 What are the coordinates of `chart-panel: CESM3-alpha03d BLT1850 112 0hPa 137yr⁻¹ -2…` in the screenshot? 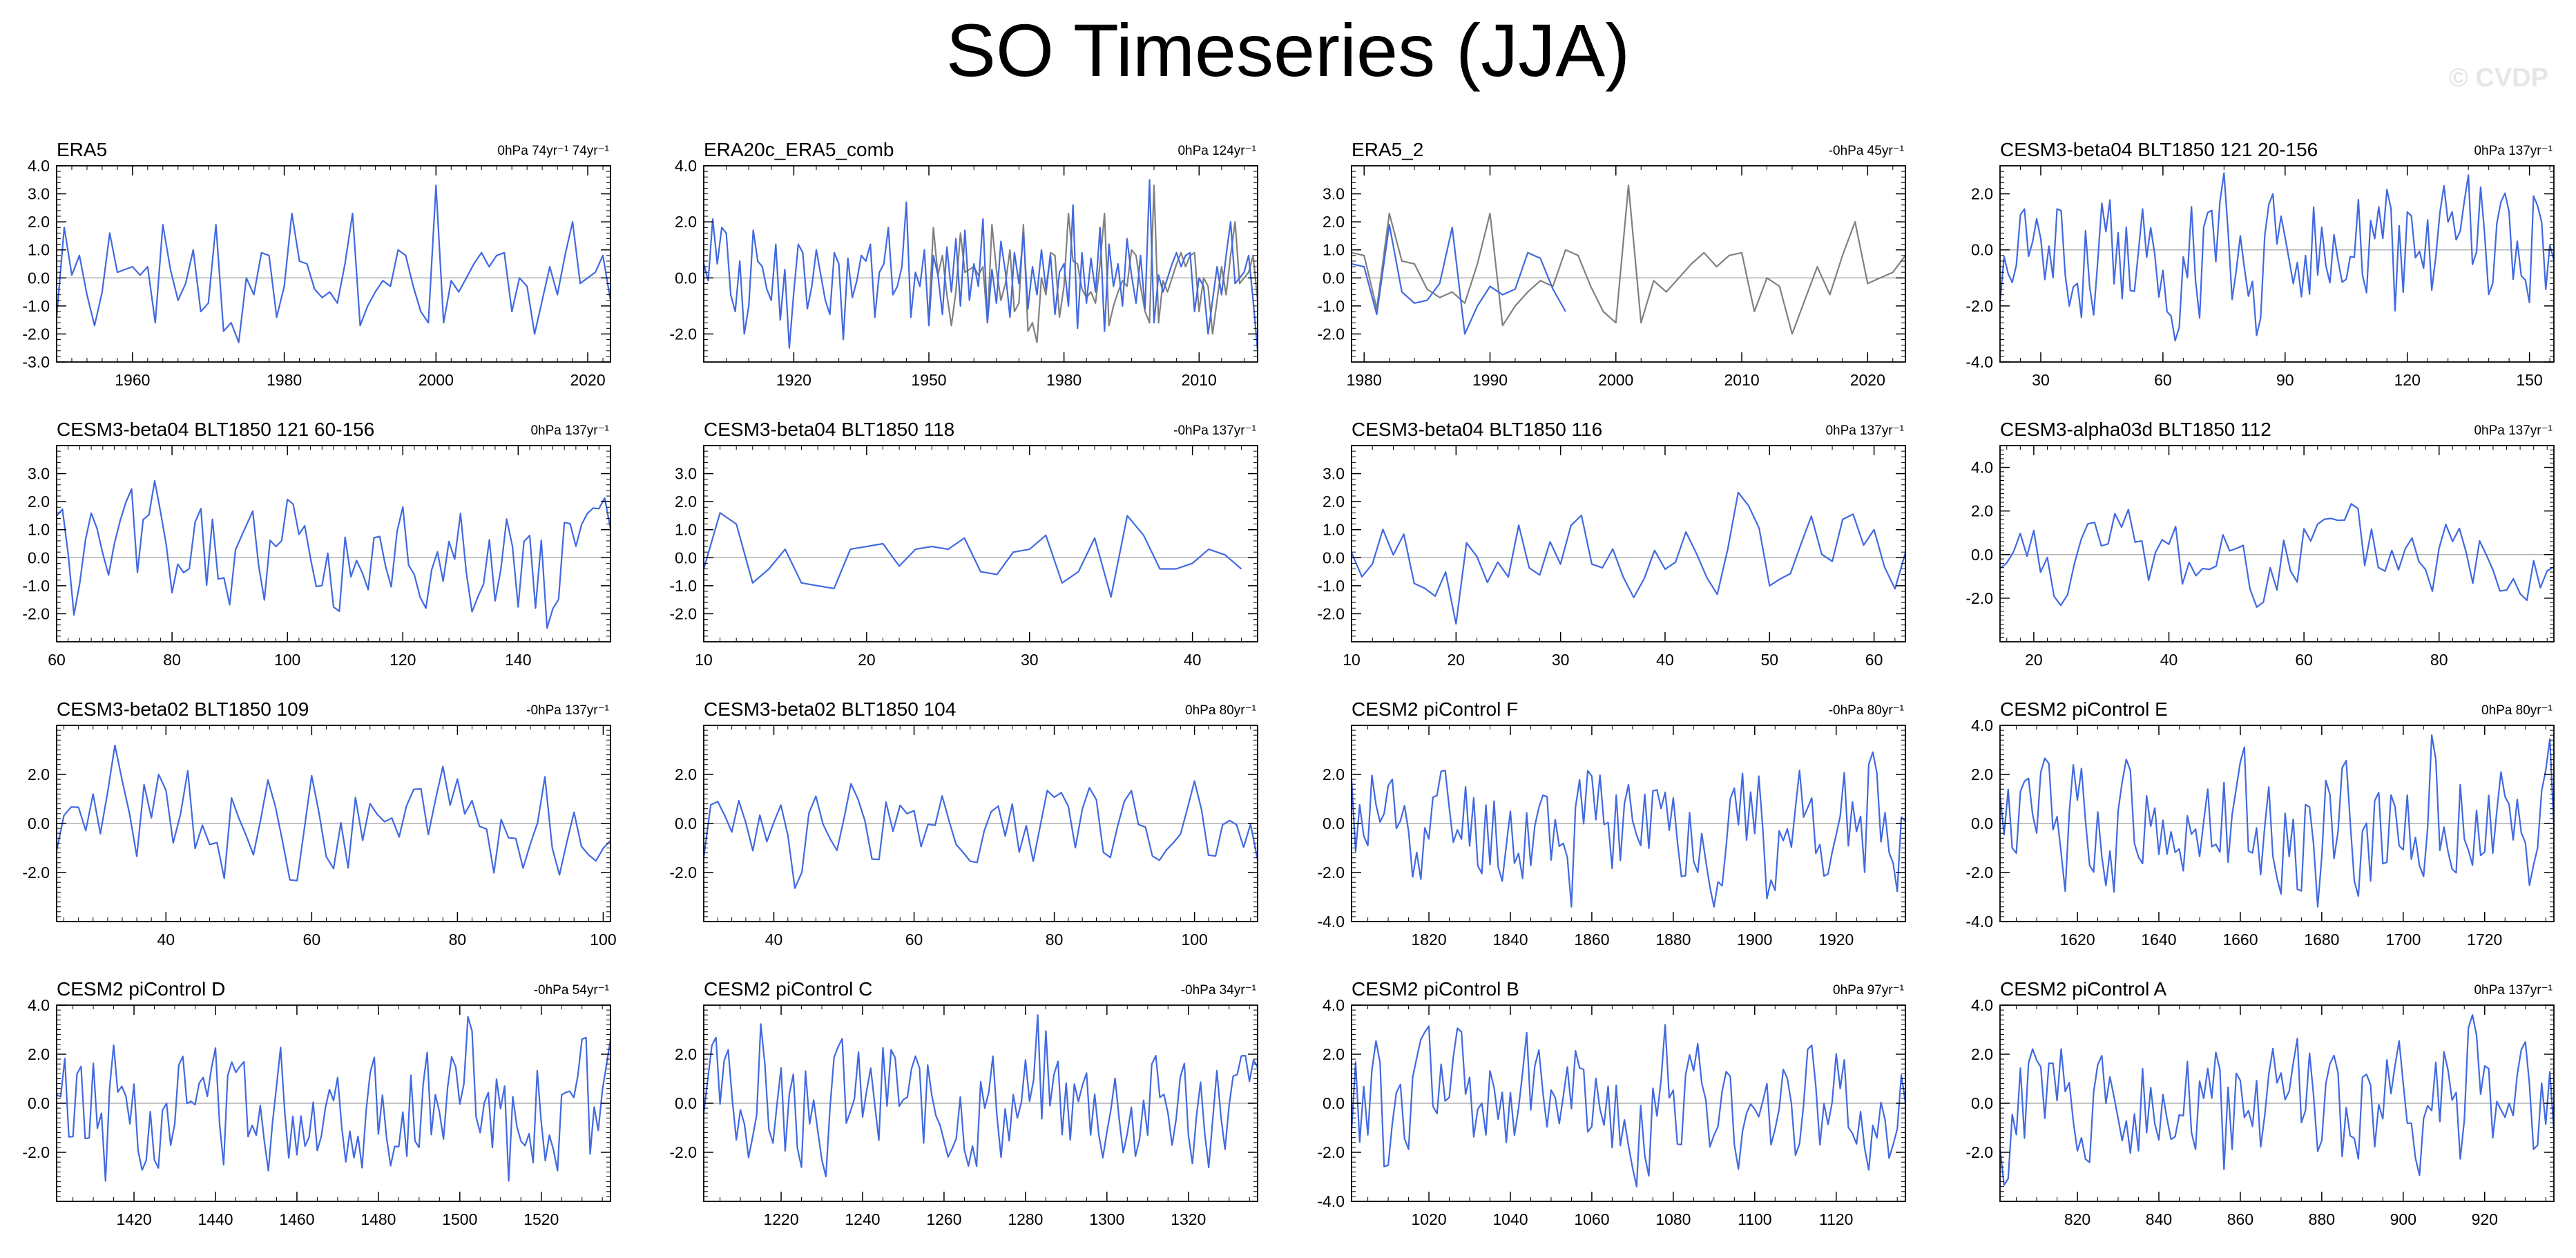 It's located at (2260, 544).